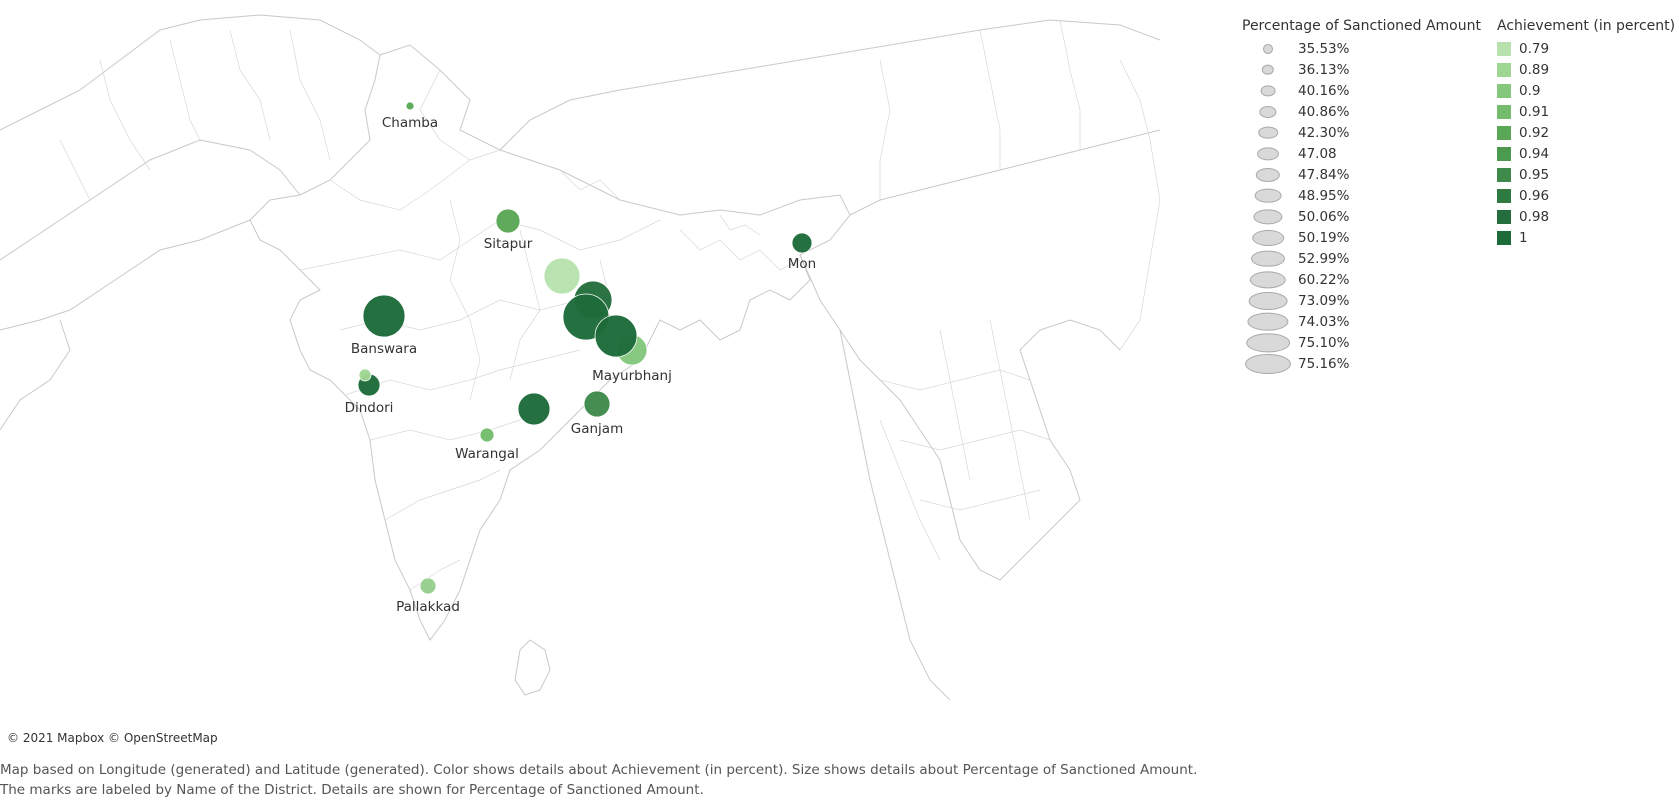  Describe the element at coordinates (1530, 90) in the screenshot. I see `color-legend-label: 0.9` at that location.